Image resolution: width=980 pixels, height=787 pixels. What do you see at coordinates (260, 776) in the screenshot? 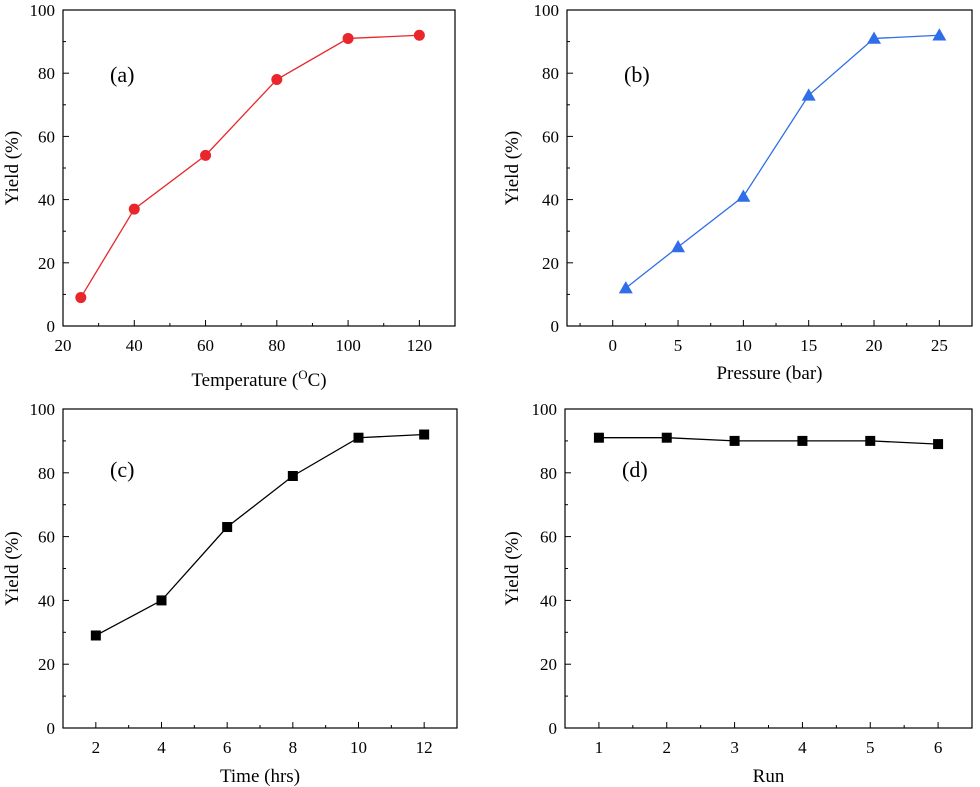
I see `x-axis-label: Time (hrs)` at bounding box center [260, 776].